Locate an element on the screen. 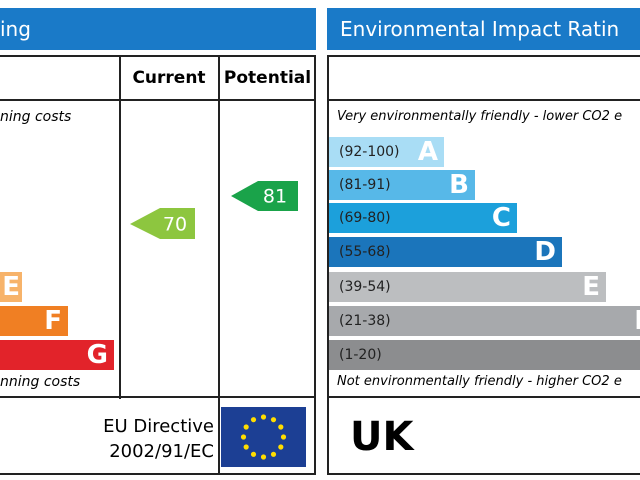 The height and width of the screenshot is (480, 640). left-title: ing is located at coordinates (158, 29).